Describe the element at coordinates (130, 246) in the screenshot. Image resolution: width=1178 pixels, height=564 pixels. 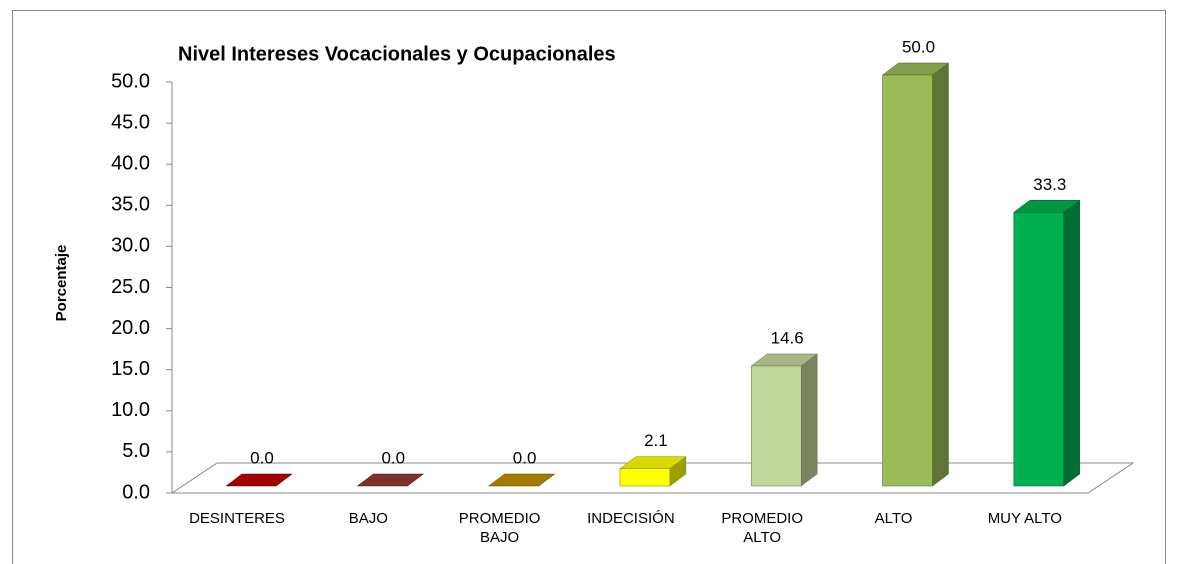
I see `y-tick-label: 30.0` at that location.